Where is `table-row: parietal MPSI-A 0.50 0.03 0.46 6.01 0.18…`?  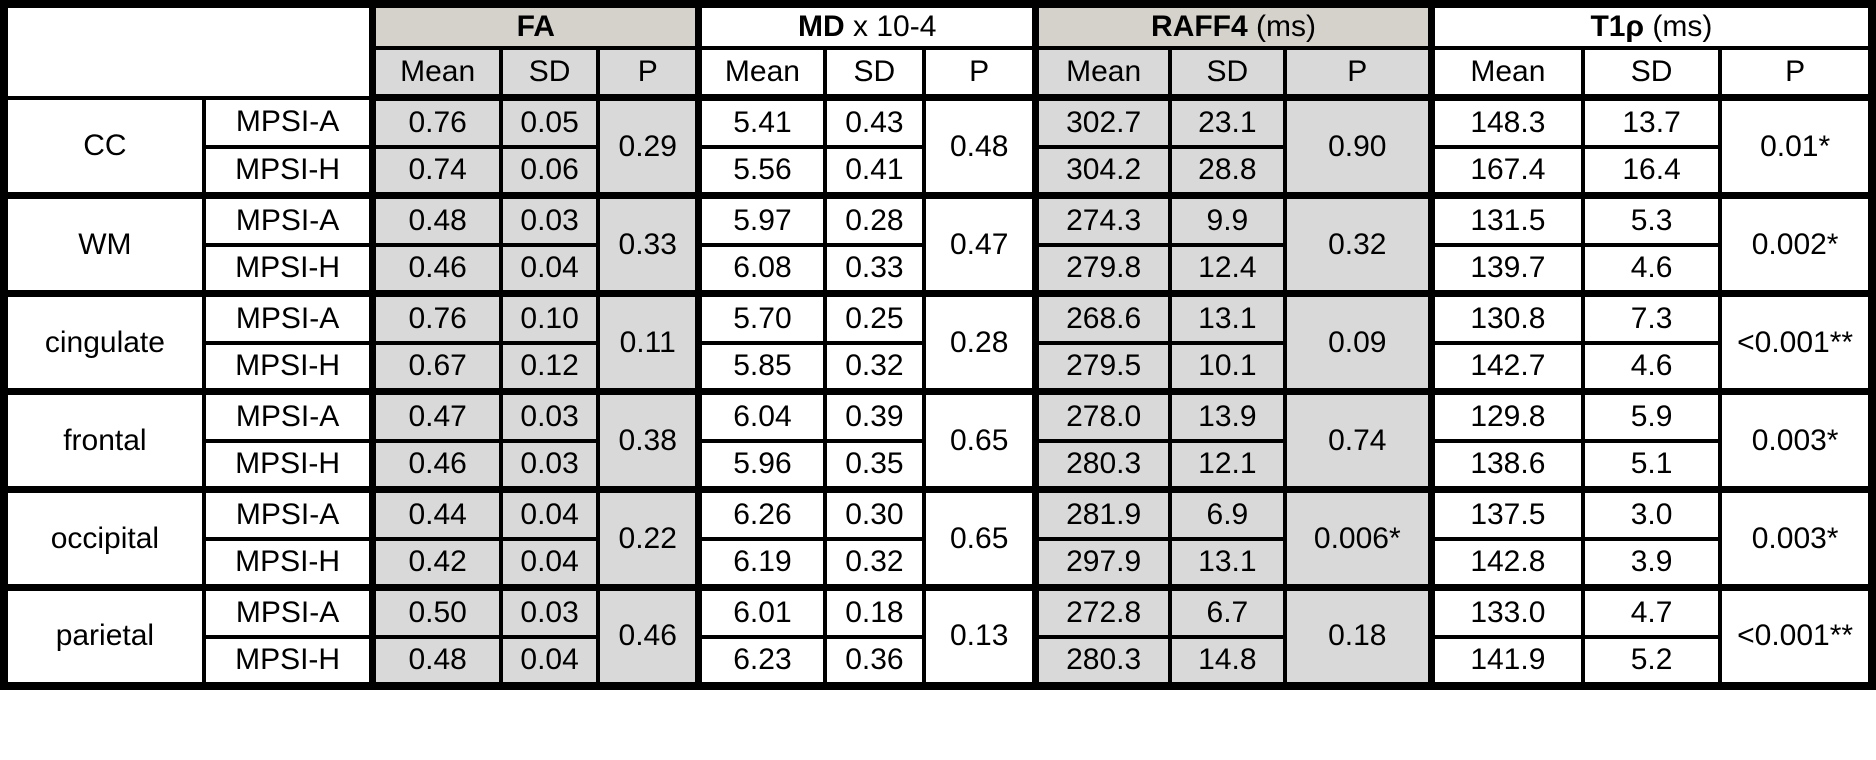
table-row: parietal MPSI-A 0.50 0.03 0.46 6.01 0.18… is located at coordinates (938, 636).